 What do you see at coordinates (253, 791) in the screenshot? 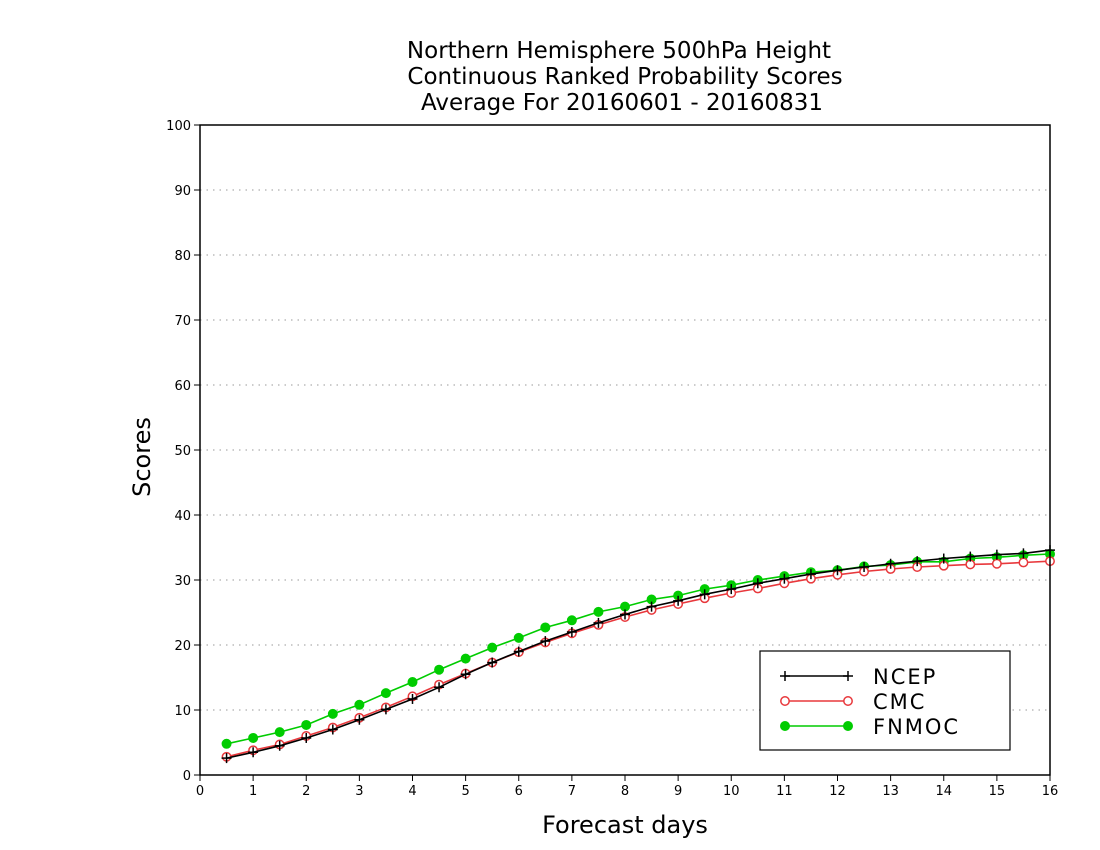
I see `x-tick-label: 1` at bounding box center [253, 791].